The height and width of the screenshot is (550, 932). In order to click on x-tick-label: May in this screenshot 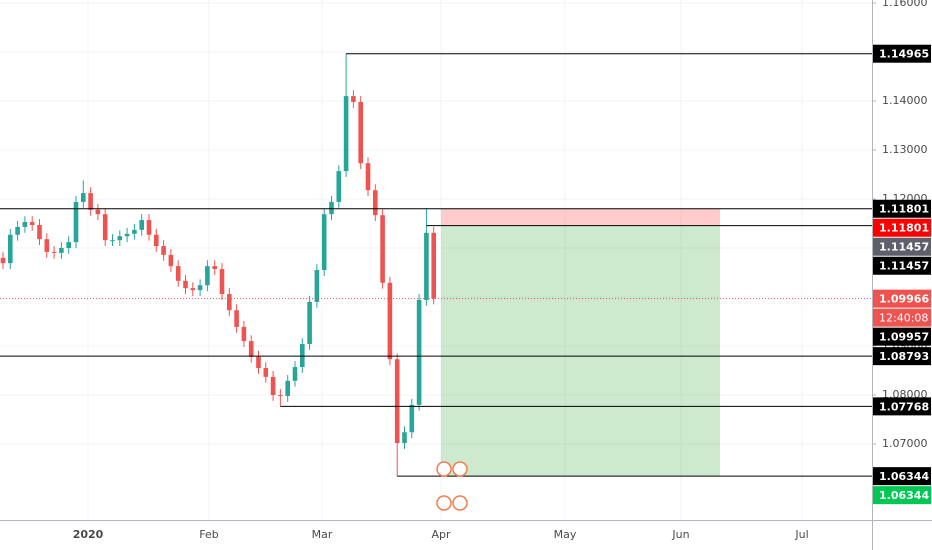, I will do `click(565, 534)`.